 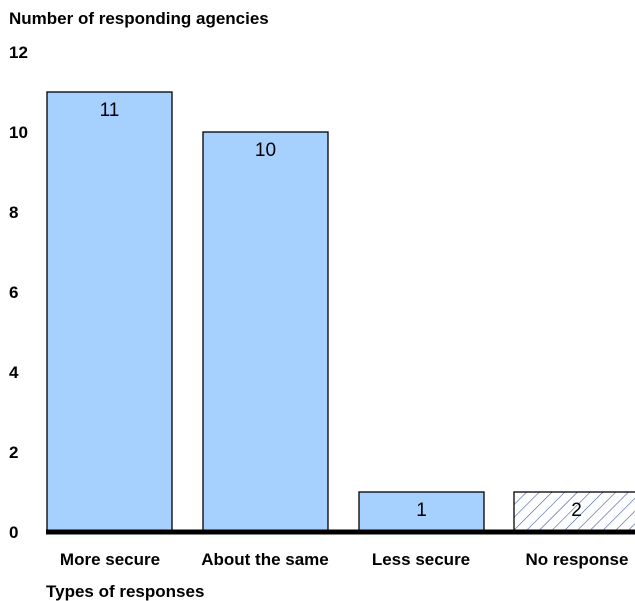 I want to click on bar-no-response, so click(x=574, y=512).